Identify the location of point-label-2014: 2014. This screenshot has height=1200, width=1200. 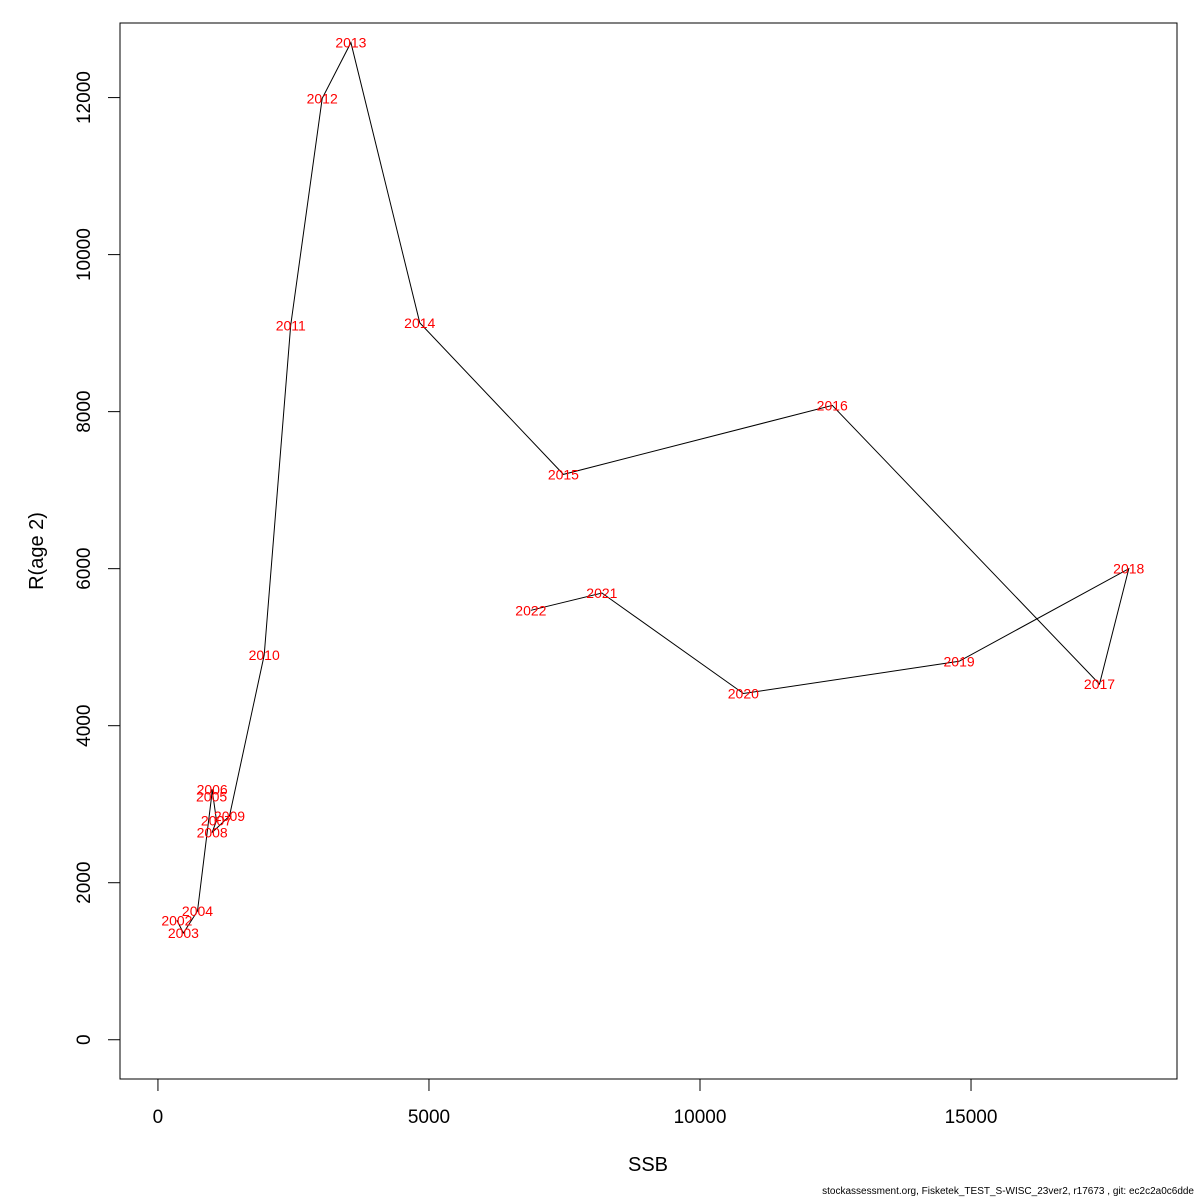
(419, 323).